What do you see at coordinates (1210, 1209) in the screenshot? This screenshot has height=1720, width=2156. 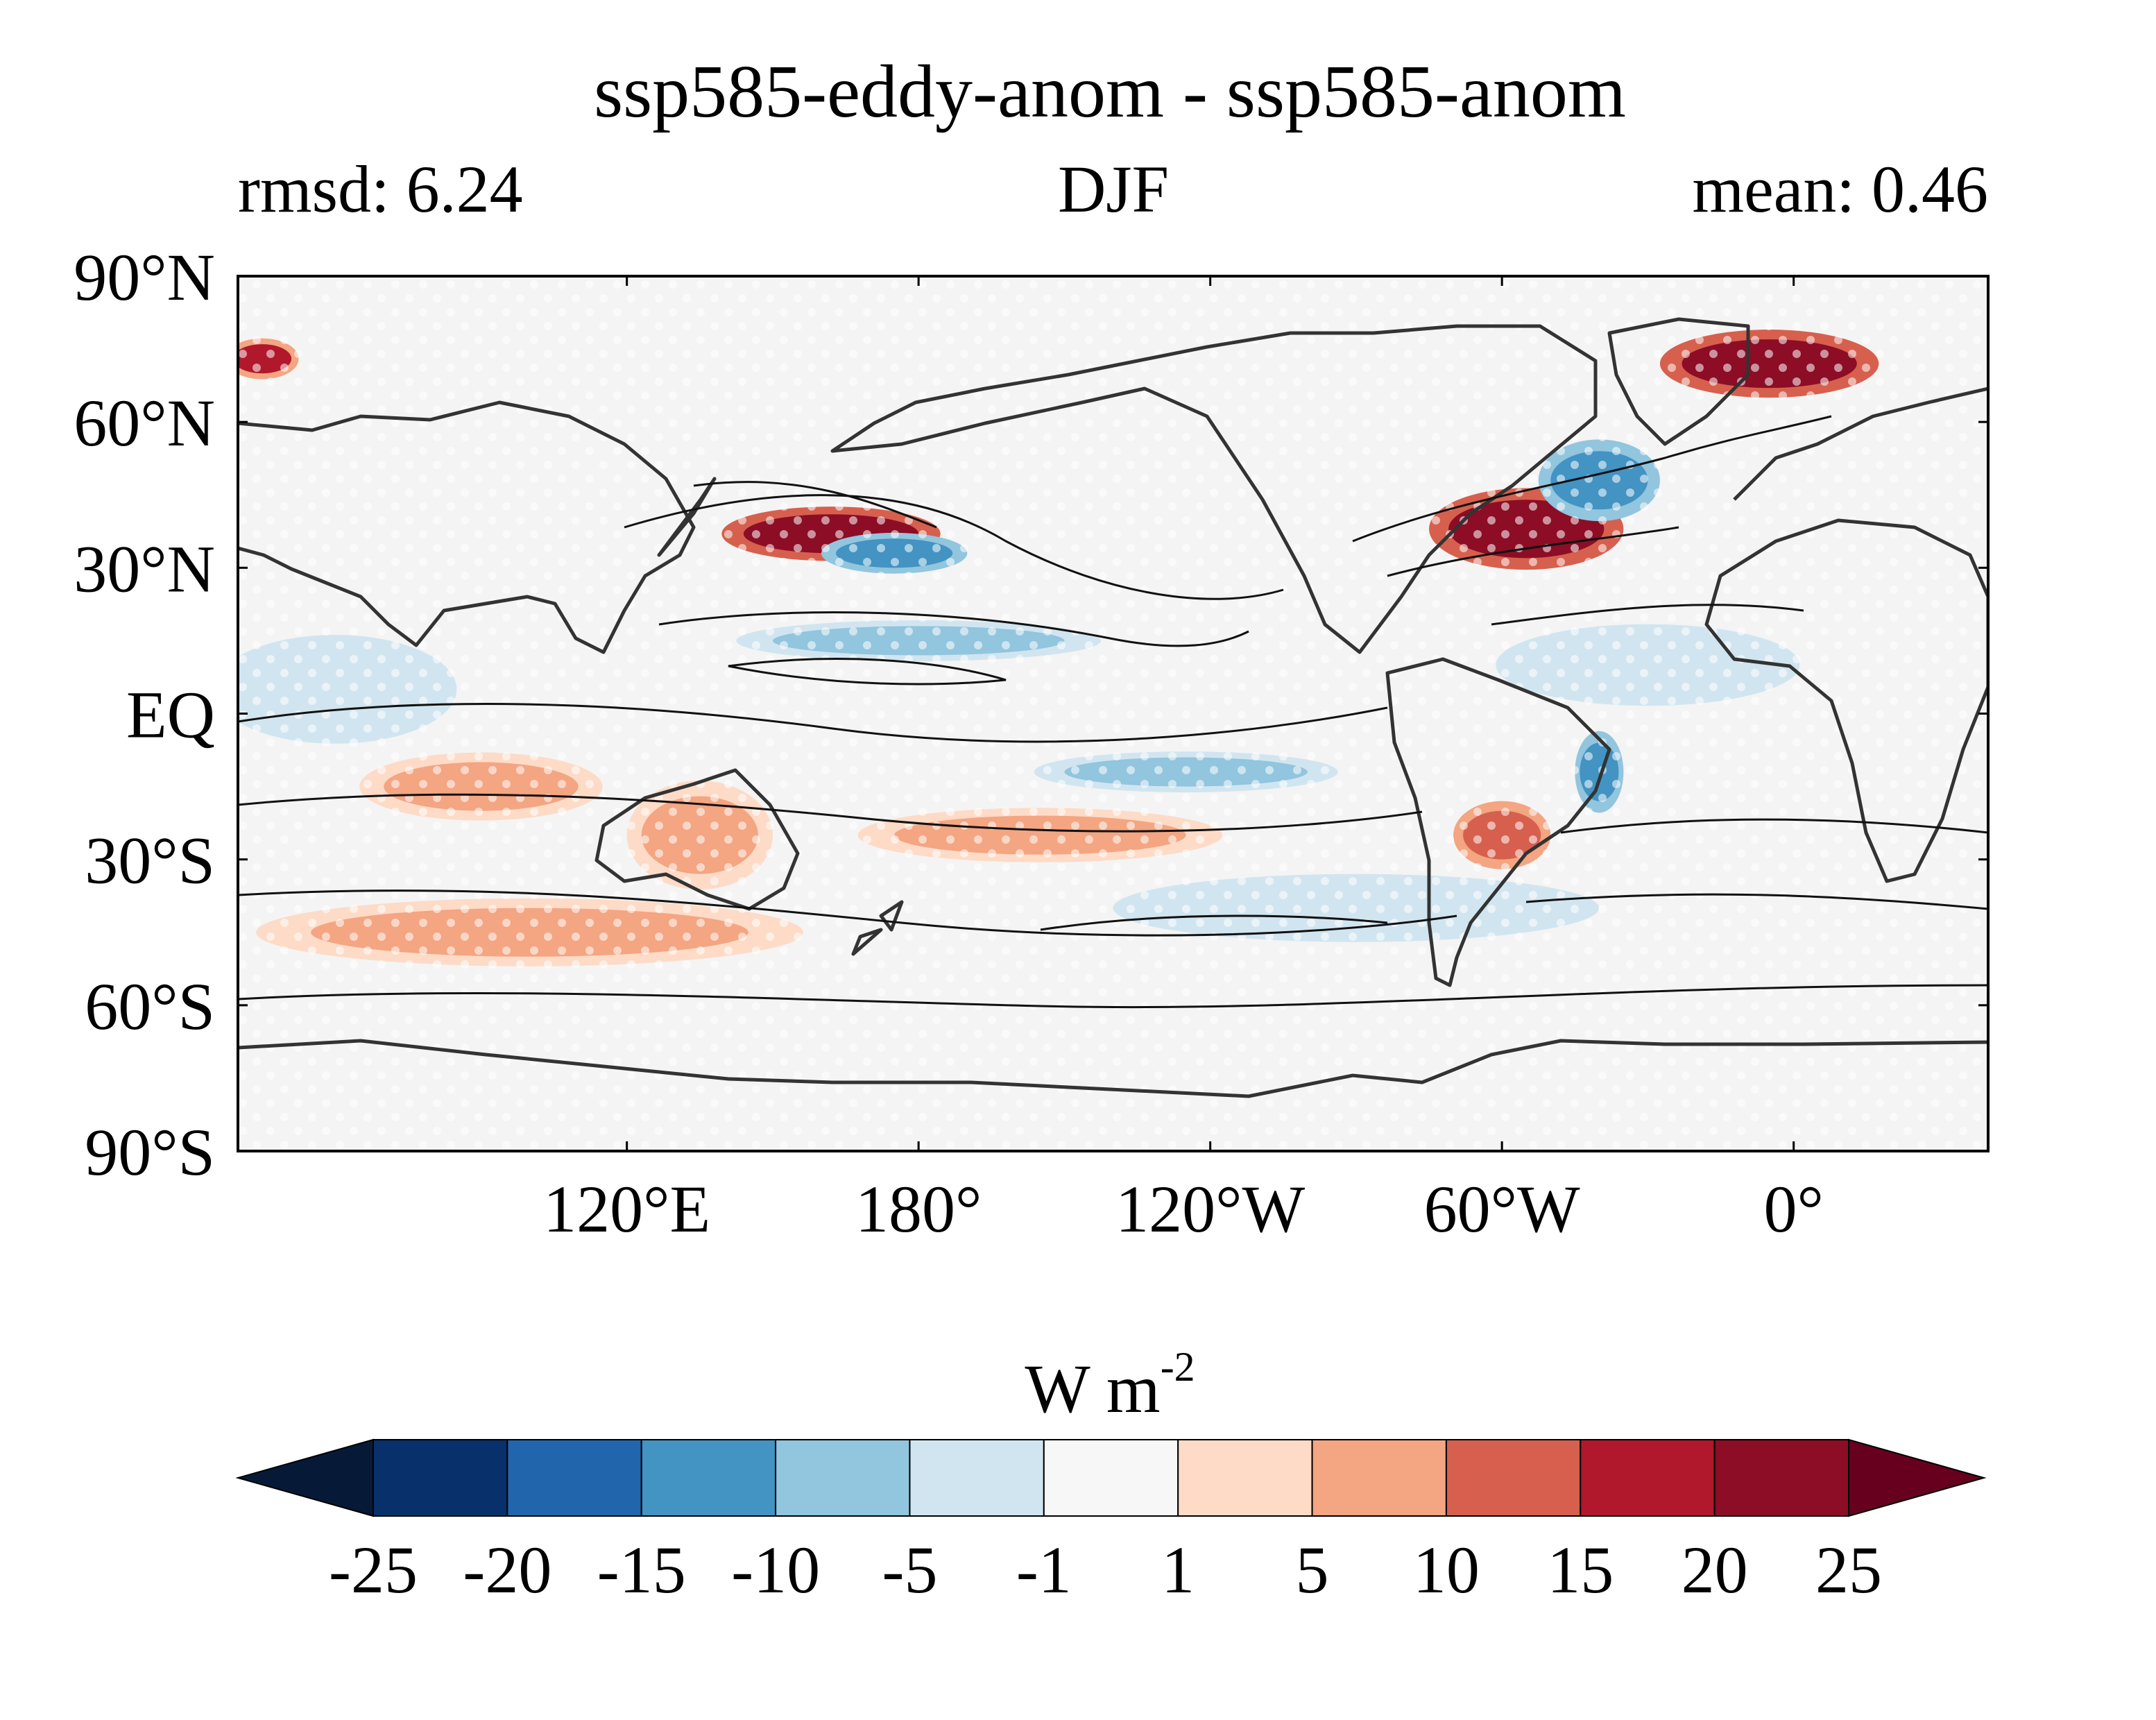 I see `lon-tick-label: 120°W` at bounding box center [1210, 1209].